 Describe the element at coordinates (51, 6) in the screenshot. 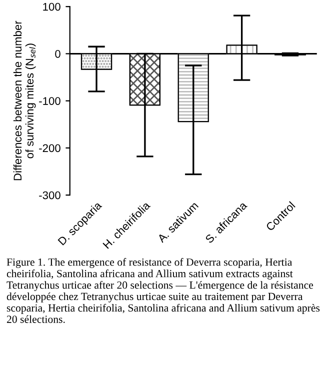

I see `y-tick-label: 100` at that location.